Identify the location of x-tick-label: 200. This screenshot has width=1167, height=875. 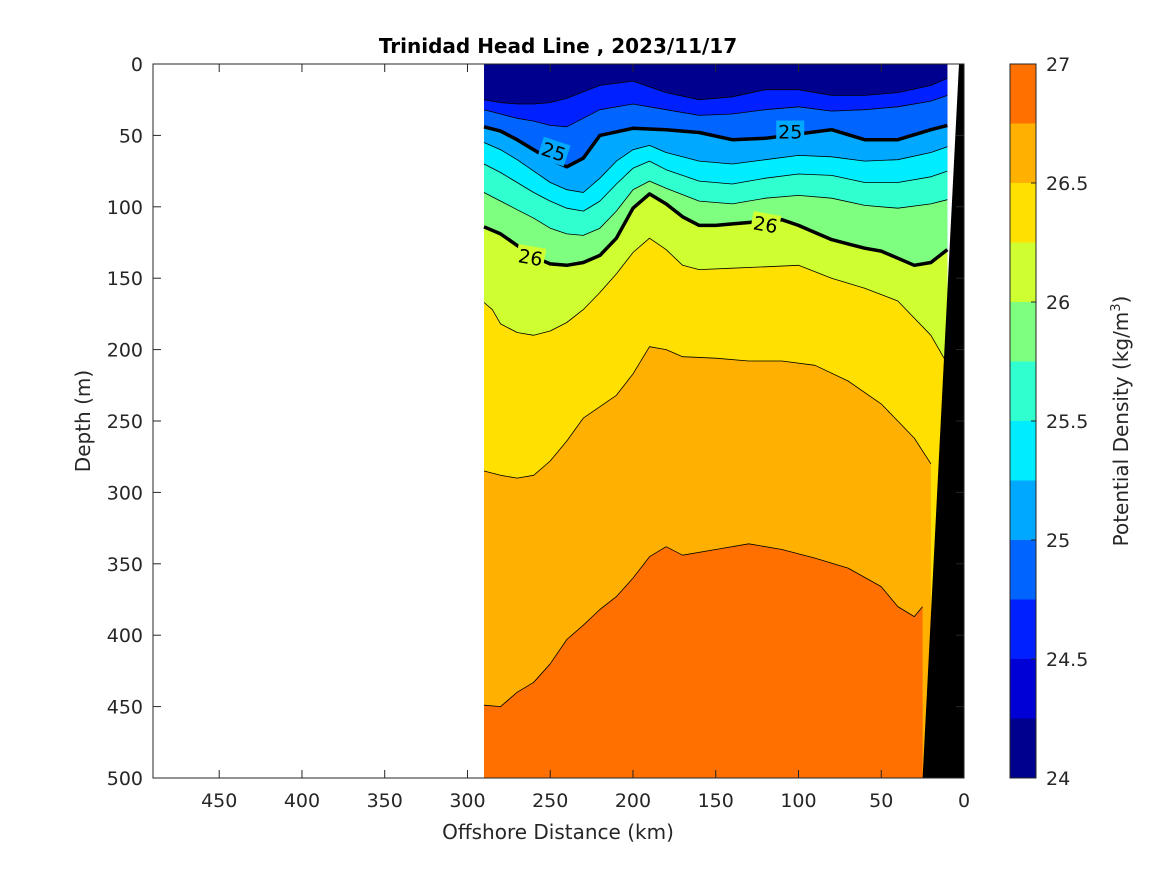
(633, 801).